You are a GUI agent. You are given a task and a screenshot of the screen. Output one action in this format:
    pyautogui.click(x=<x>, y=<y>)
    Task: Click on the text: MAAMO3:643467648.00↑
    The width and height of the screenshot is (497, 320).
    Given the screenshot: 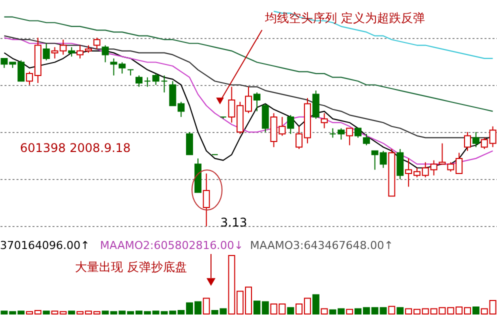 What is the action you would take?
    pyautogui.click(x=322, y=245)
    